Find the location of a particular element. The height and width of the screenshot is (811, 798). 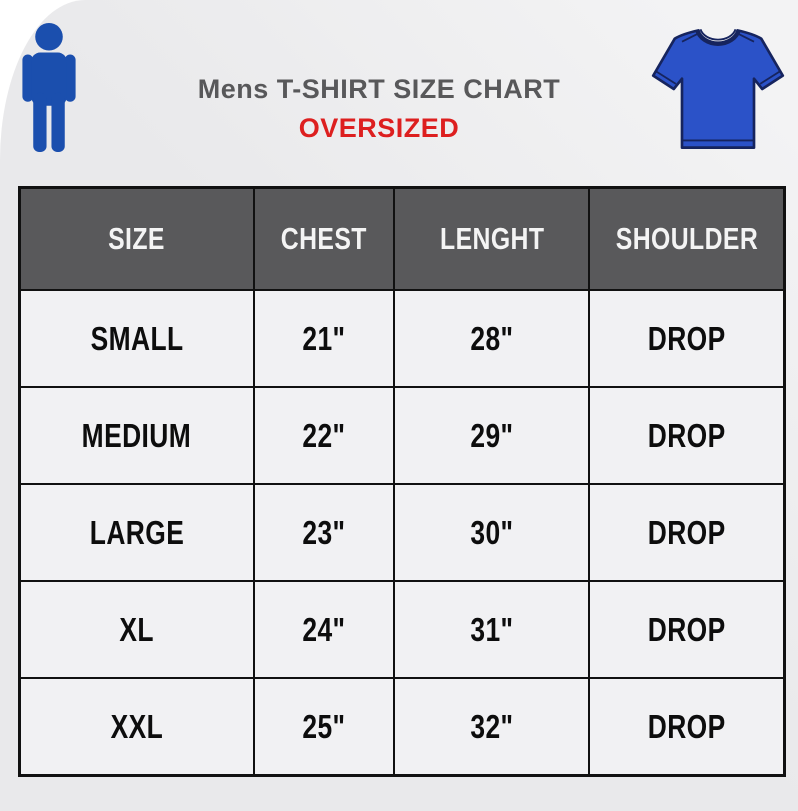

table-row-xl: XL 24" 31" DROP is located at coordinates (402, 629).